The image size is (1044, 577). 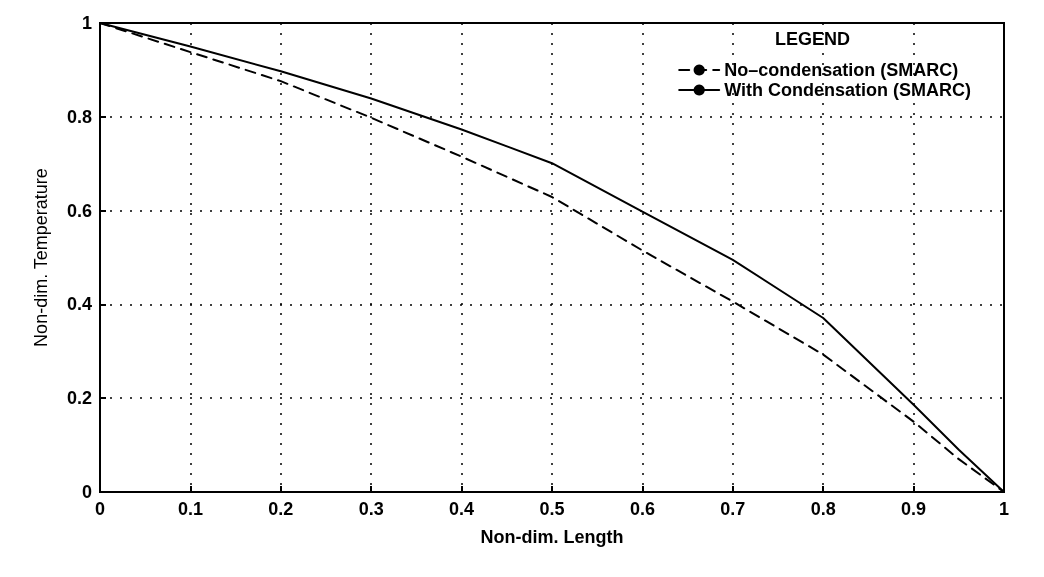 I want to click on x-tick-label: 0.4, so click(x=462, y=509).